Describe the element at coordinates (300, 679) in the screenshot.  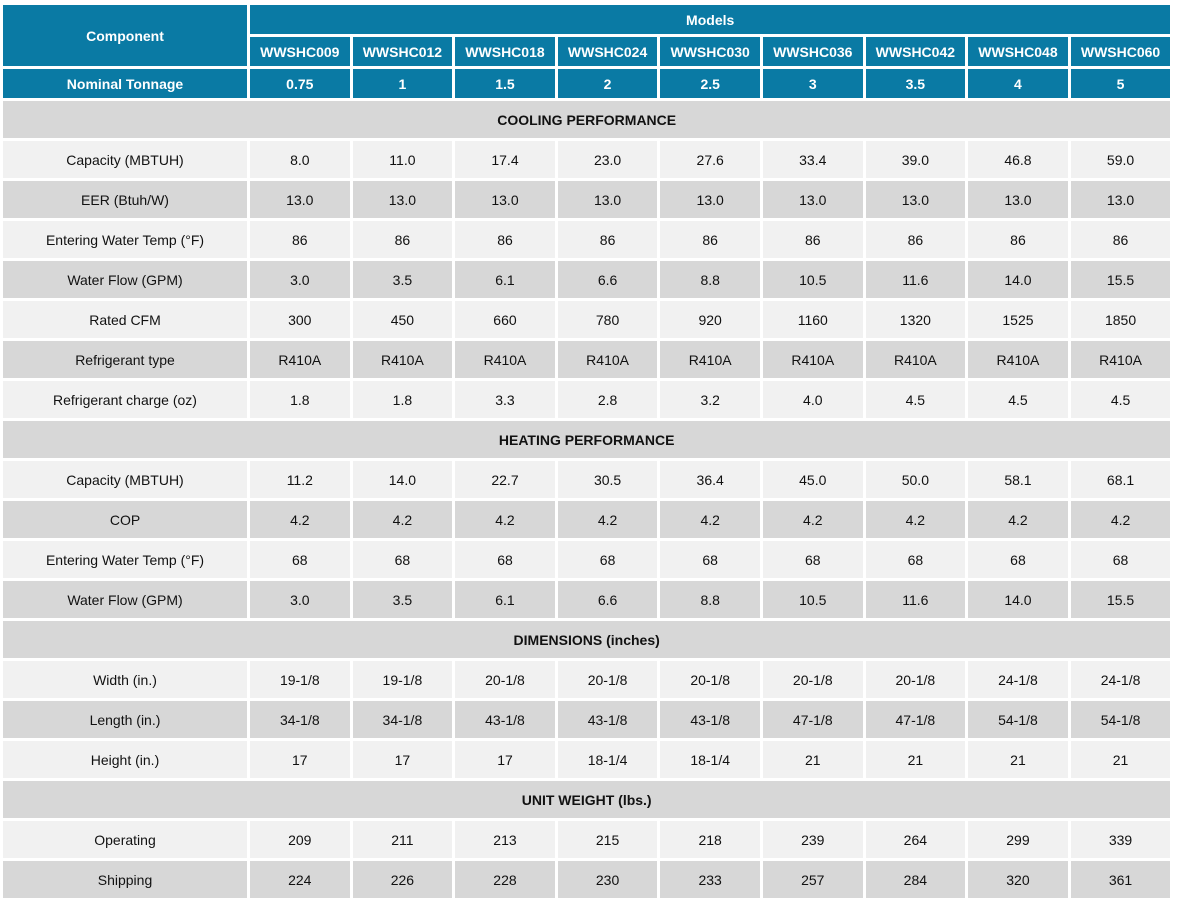
I see `cell-value: 19-1/8` at that location.